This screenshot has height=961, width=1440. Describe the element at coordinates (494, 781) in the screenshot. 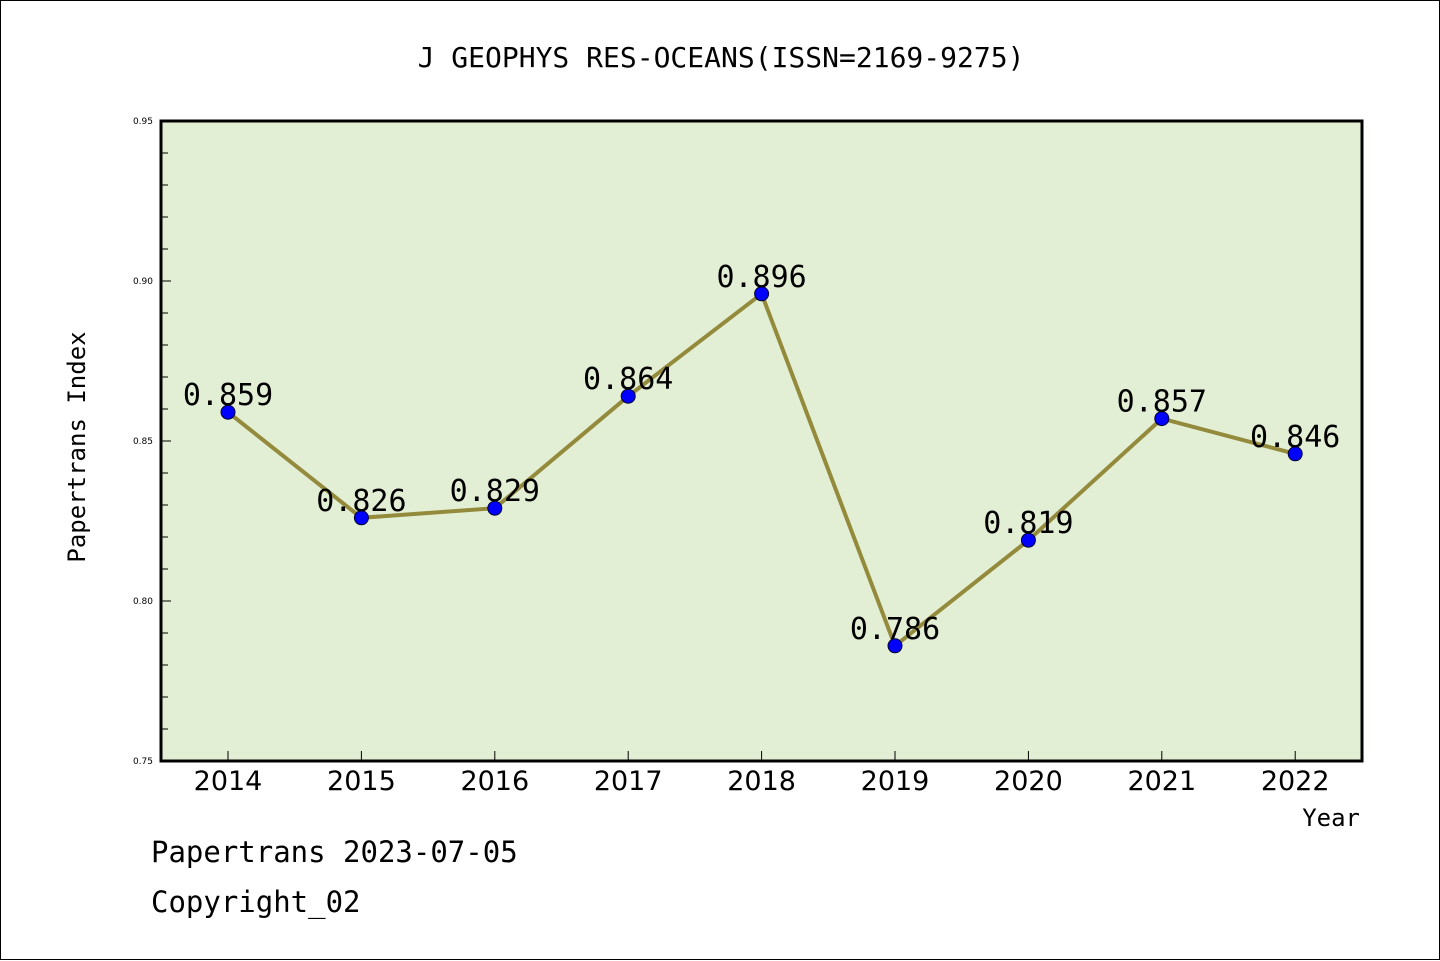

I see `x-tick-label: 2016` at that location.